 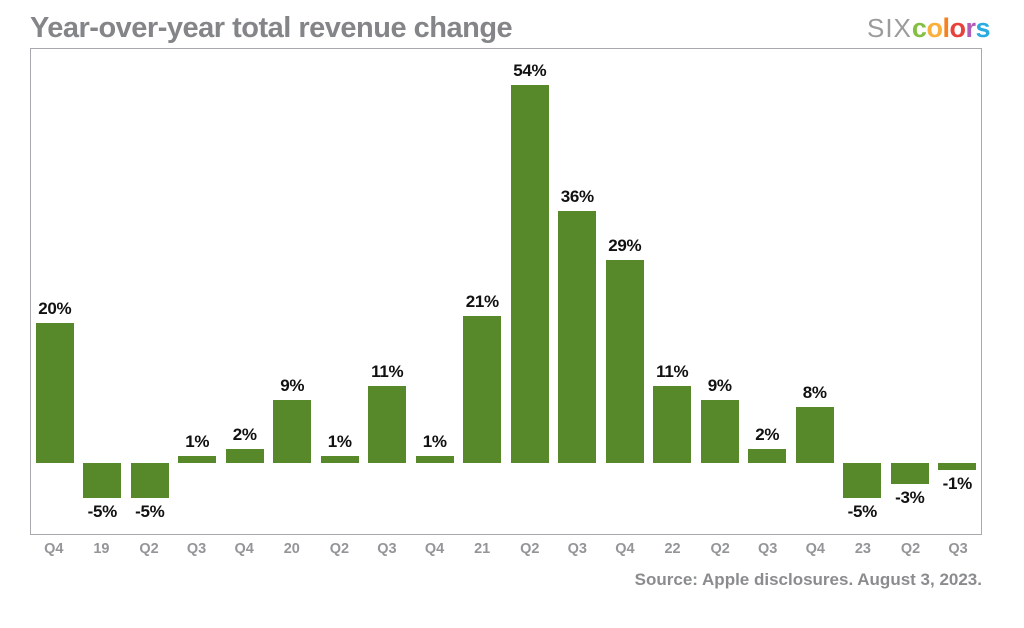 What do you see at coordinates (814, 392) in the screenshot?
I see `bar-value-label: 8%` at bounding box center [814, 392].